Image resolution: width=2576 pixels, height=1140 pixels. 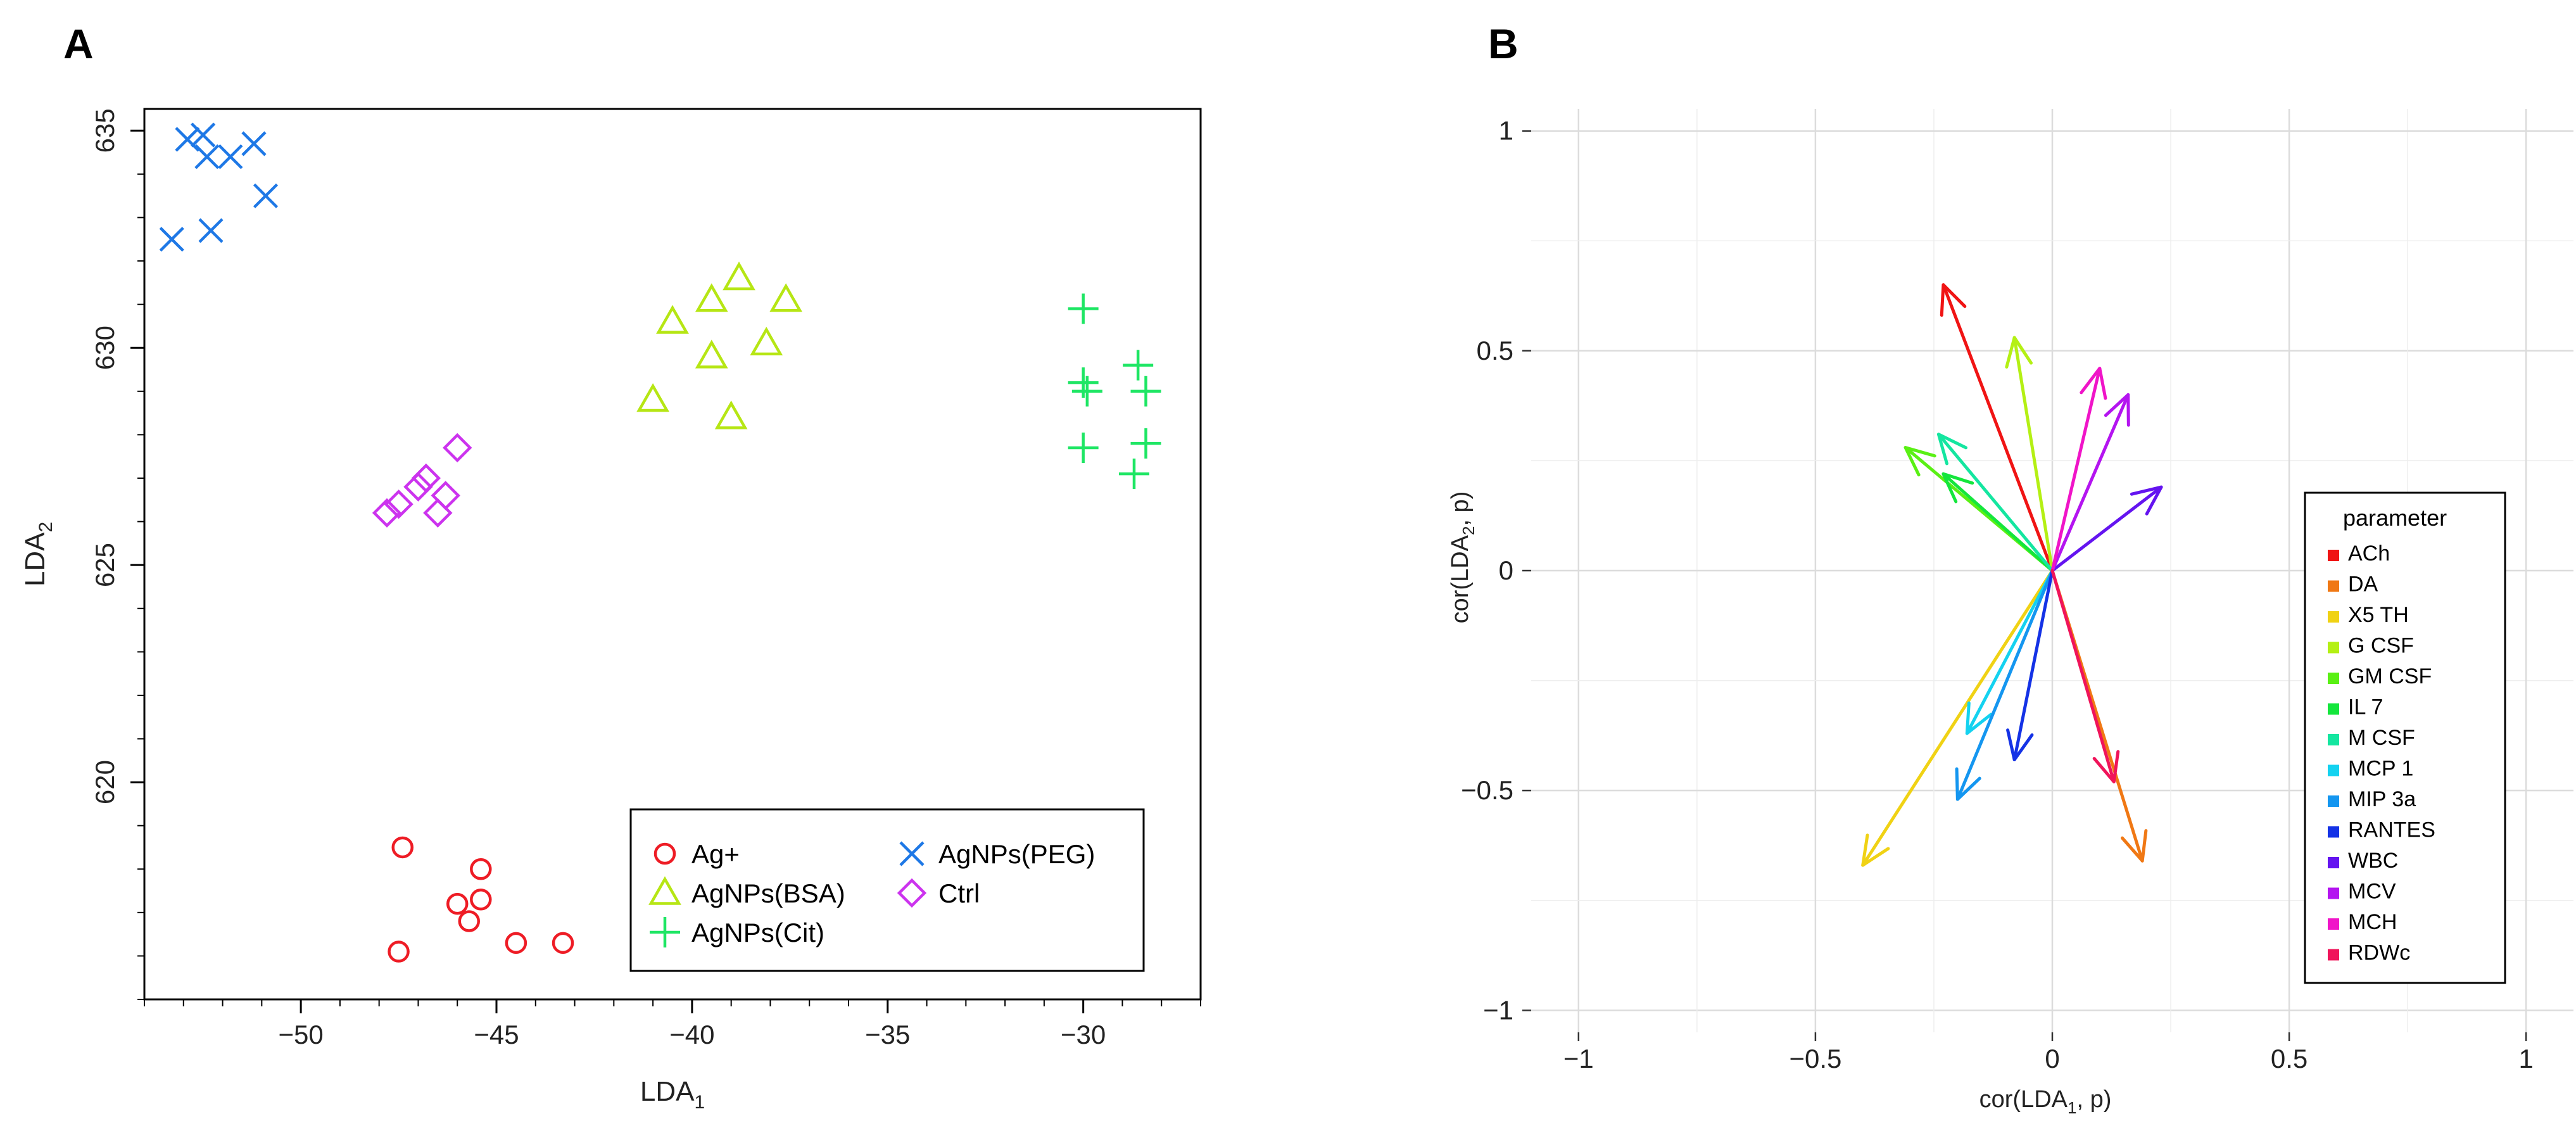 I want to click on panel-a-legend-label: AgNPs(BSA), so click(x=768, y=893).